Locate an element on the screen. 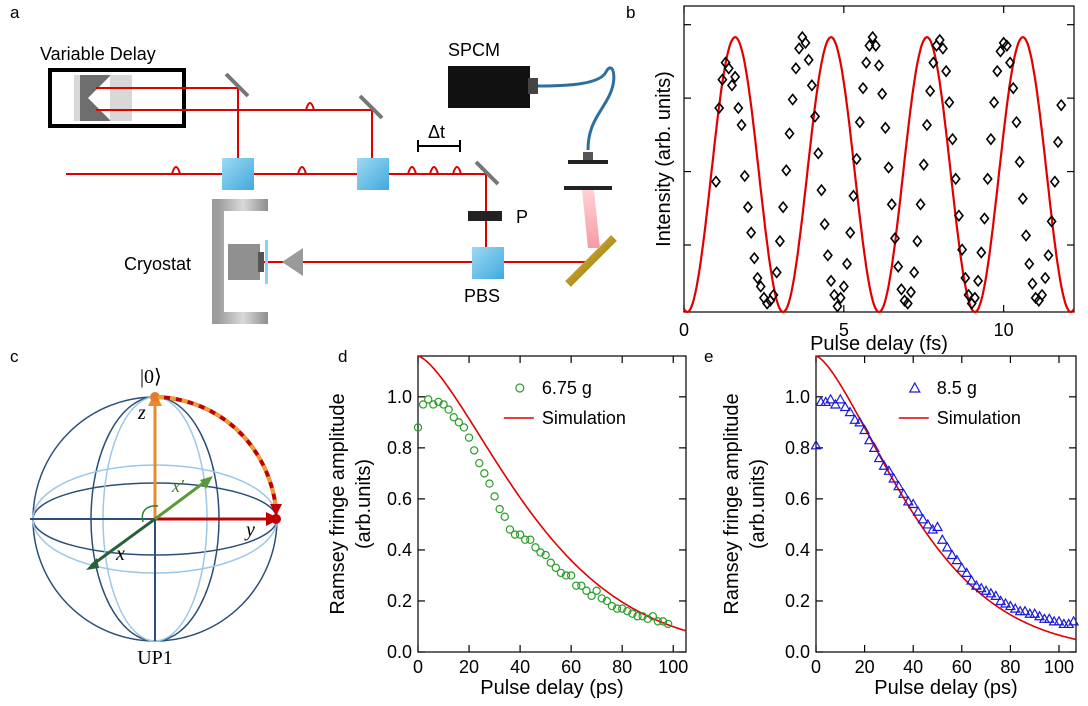 This screenshot has width=1088, height=706. chart-d-xtick-label: 40 is located at coordinates (520, 667).